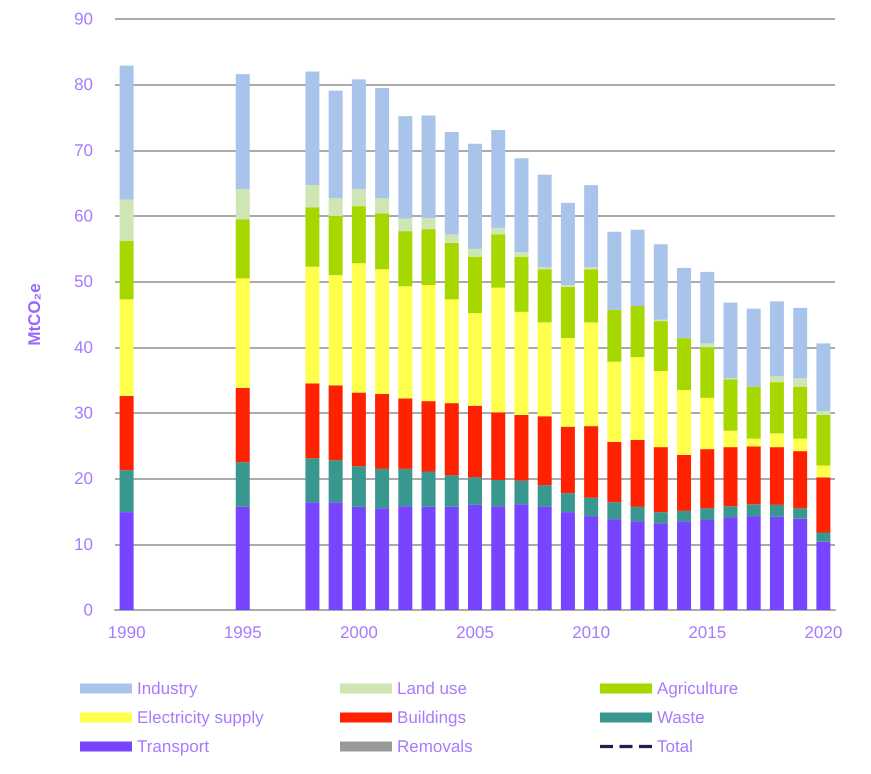 The image size is (871, 774). I want to click on y-tick-label: 10, so click(83, 544).